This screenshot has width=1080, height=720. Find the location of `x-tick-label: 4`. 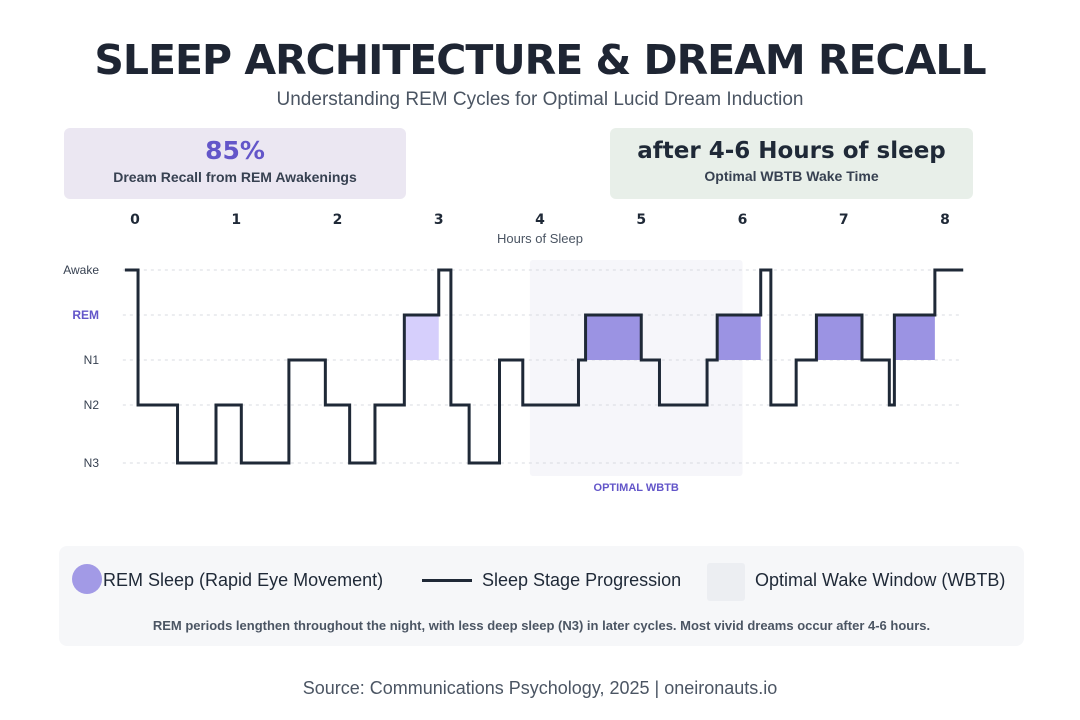

x-tick-label: 4 is located at coordinates (540, 220).